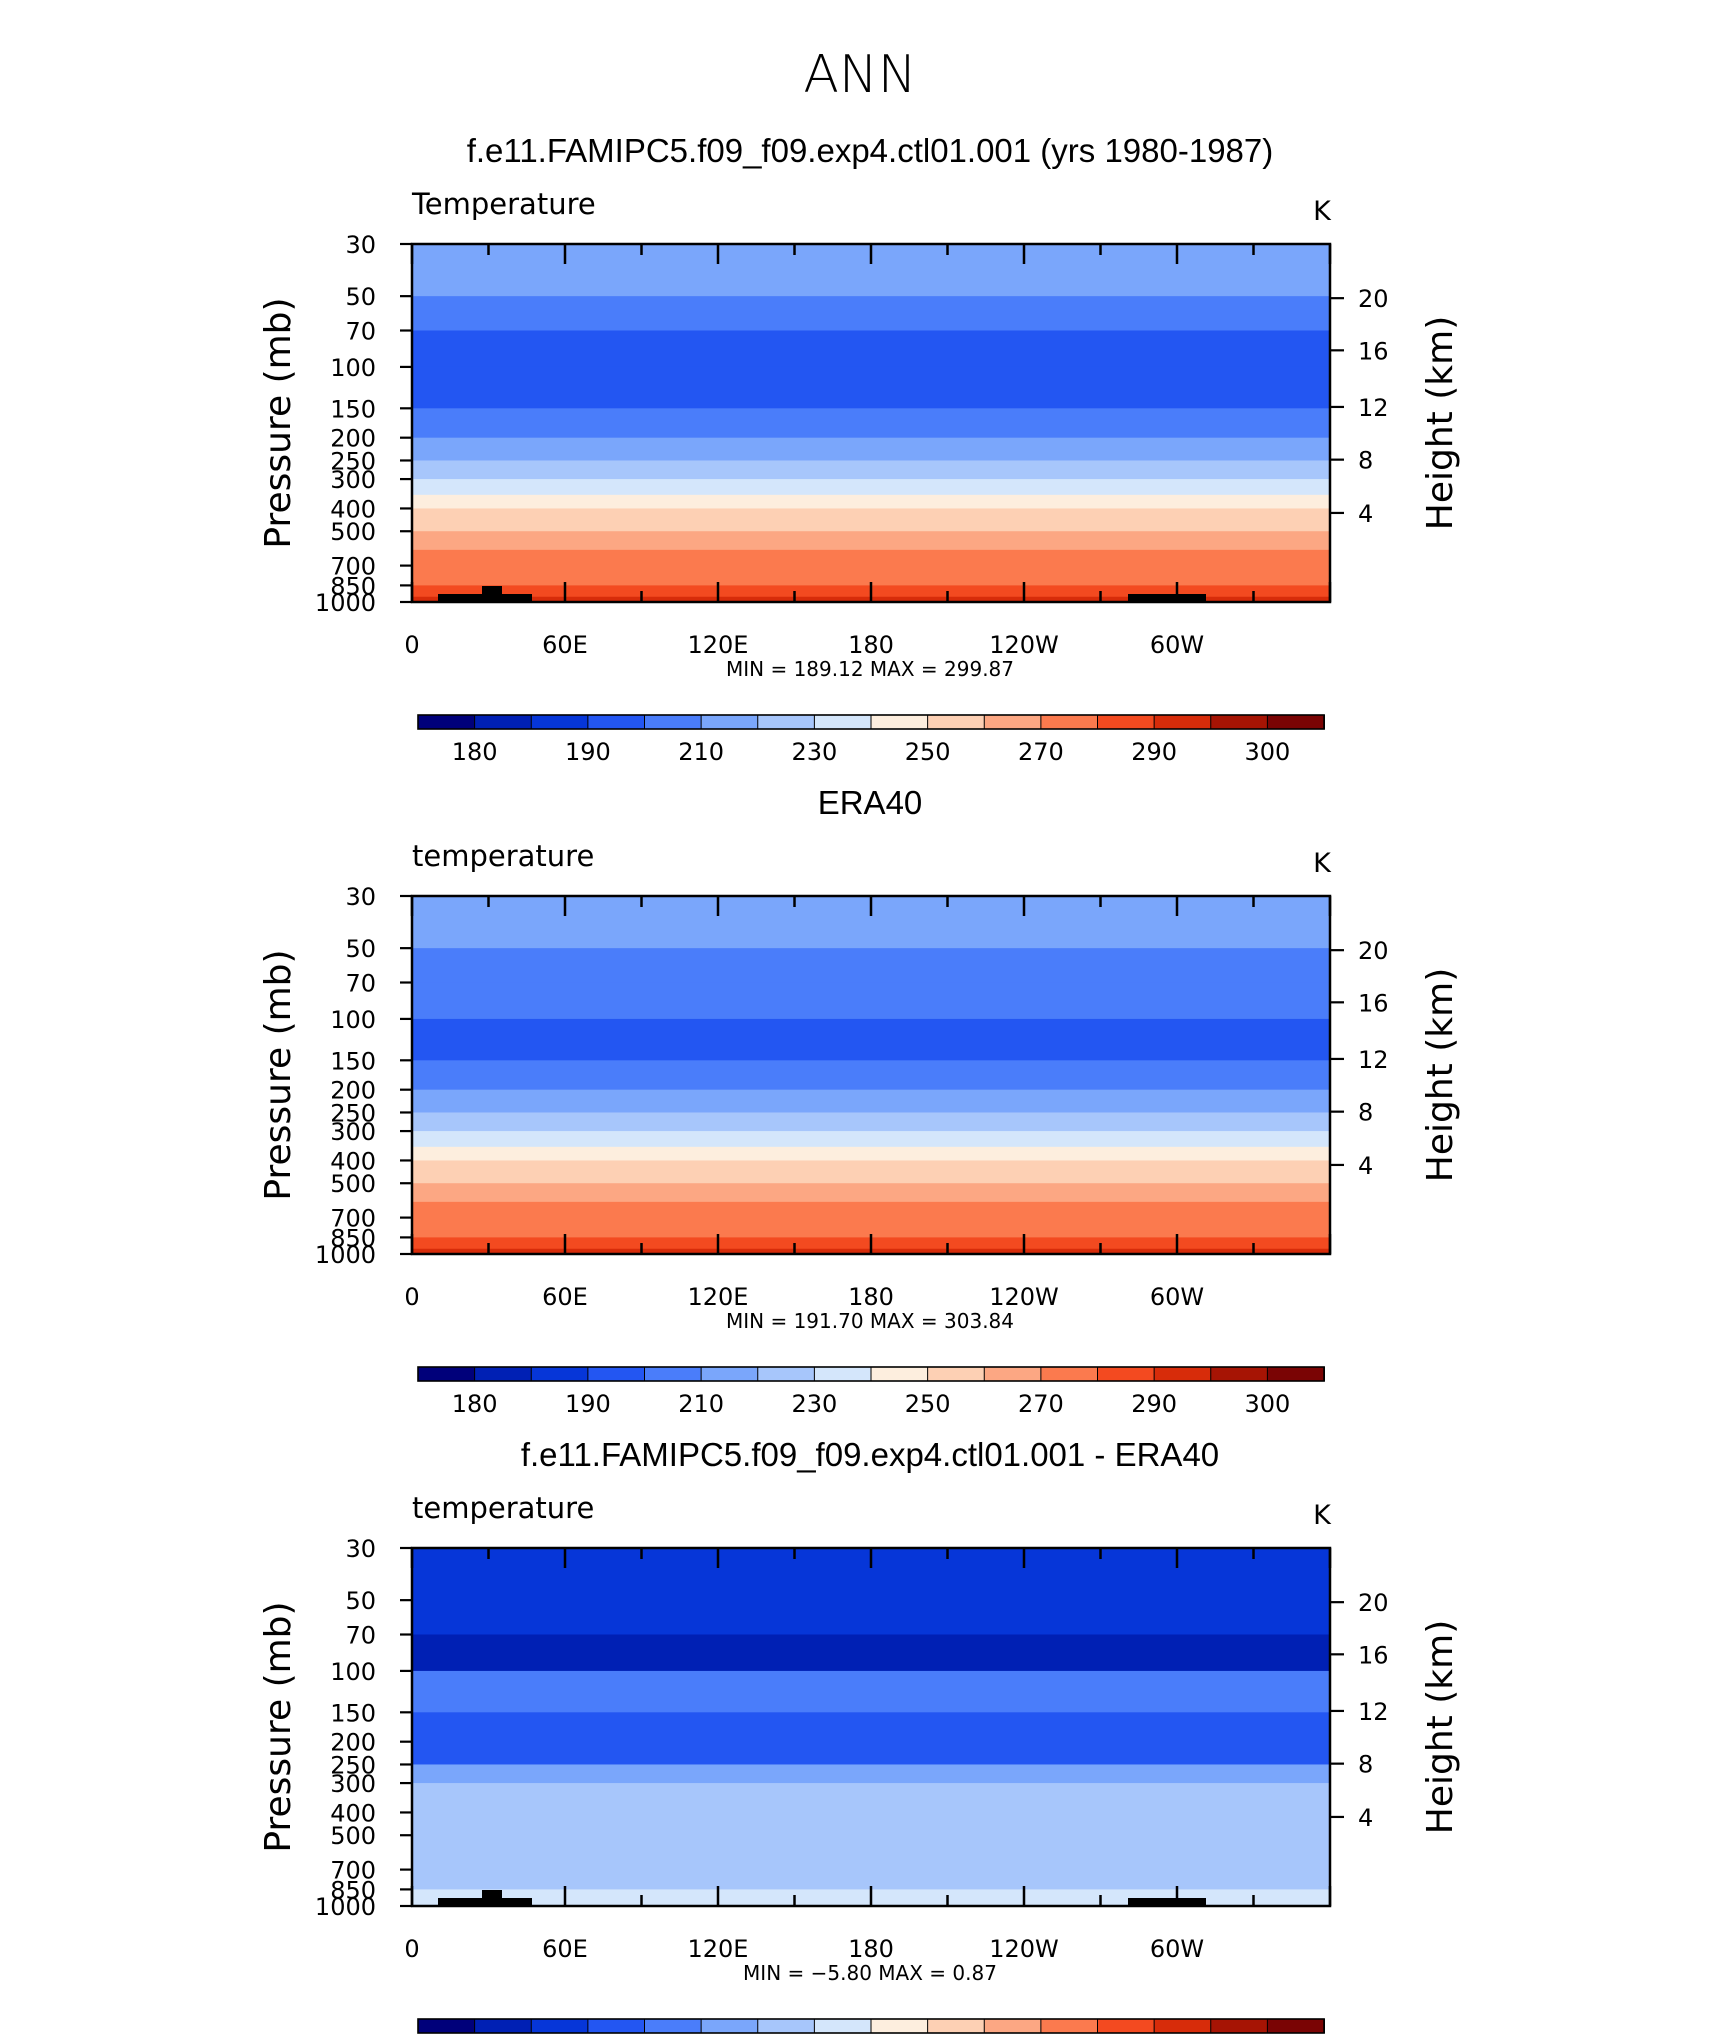 This screenshot has width=1710, height=2038. Describe the element at coordinates (870, 802) in the screenshot. I see `panel-title: ERA40` at that location.